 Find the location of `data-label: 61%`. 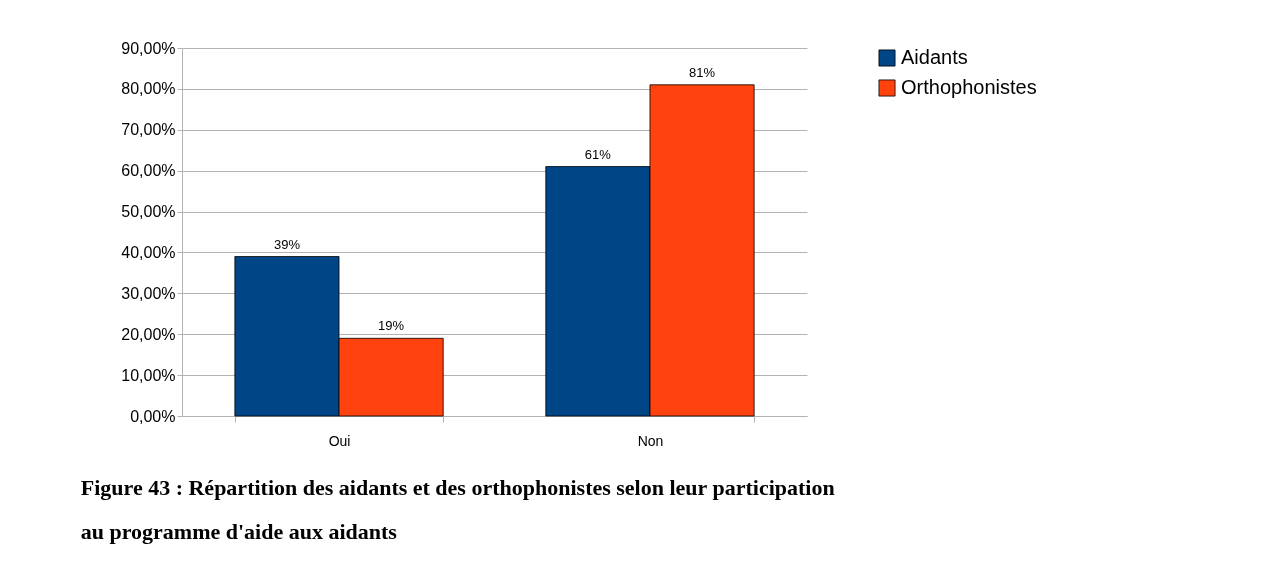

data-label: 61% is located at coordinates (598, 154).